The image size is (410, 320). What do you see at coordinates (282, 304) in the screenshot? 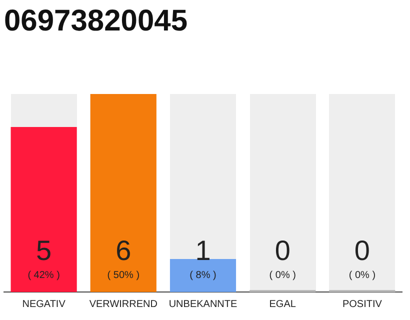
I see `x-tick-label: EGAL` at bounding box center [282, 304].